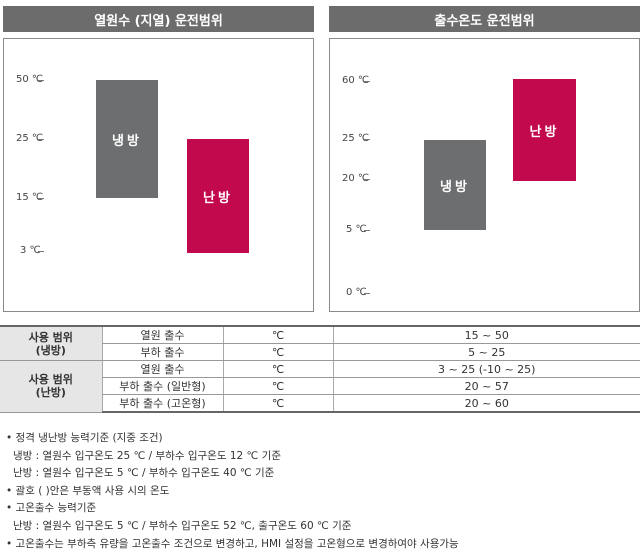  Describe the element at coordinates (50, 380) in the screenshot. I see `category-heating-line1: 사용 범위` at that location.